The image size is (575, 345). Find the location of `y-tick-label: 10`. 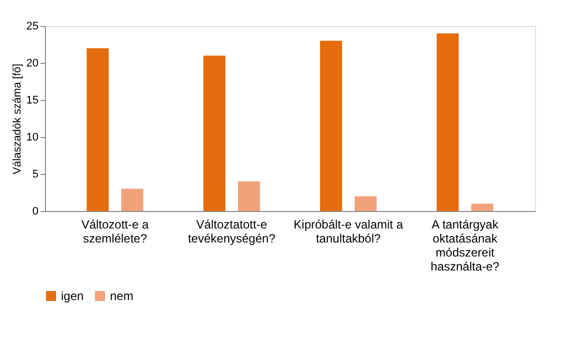

y-tick-label: 10 is located at coordinates (32, 138).